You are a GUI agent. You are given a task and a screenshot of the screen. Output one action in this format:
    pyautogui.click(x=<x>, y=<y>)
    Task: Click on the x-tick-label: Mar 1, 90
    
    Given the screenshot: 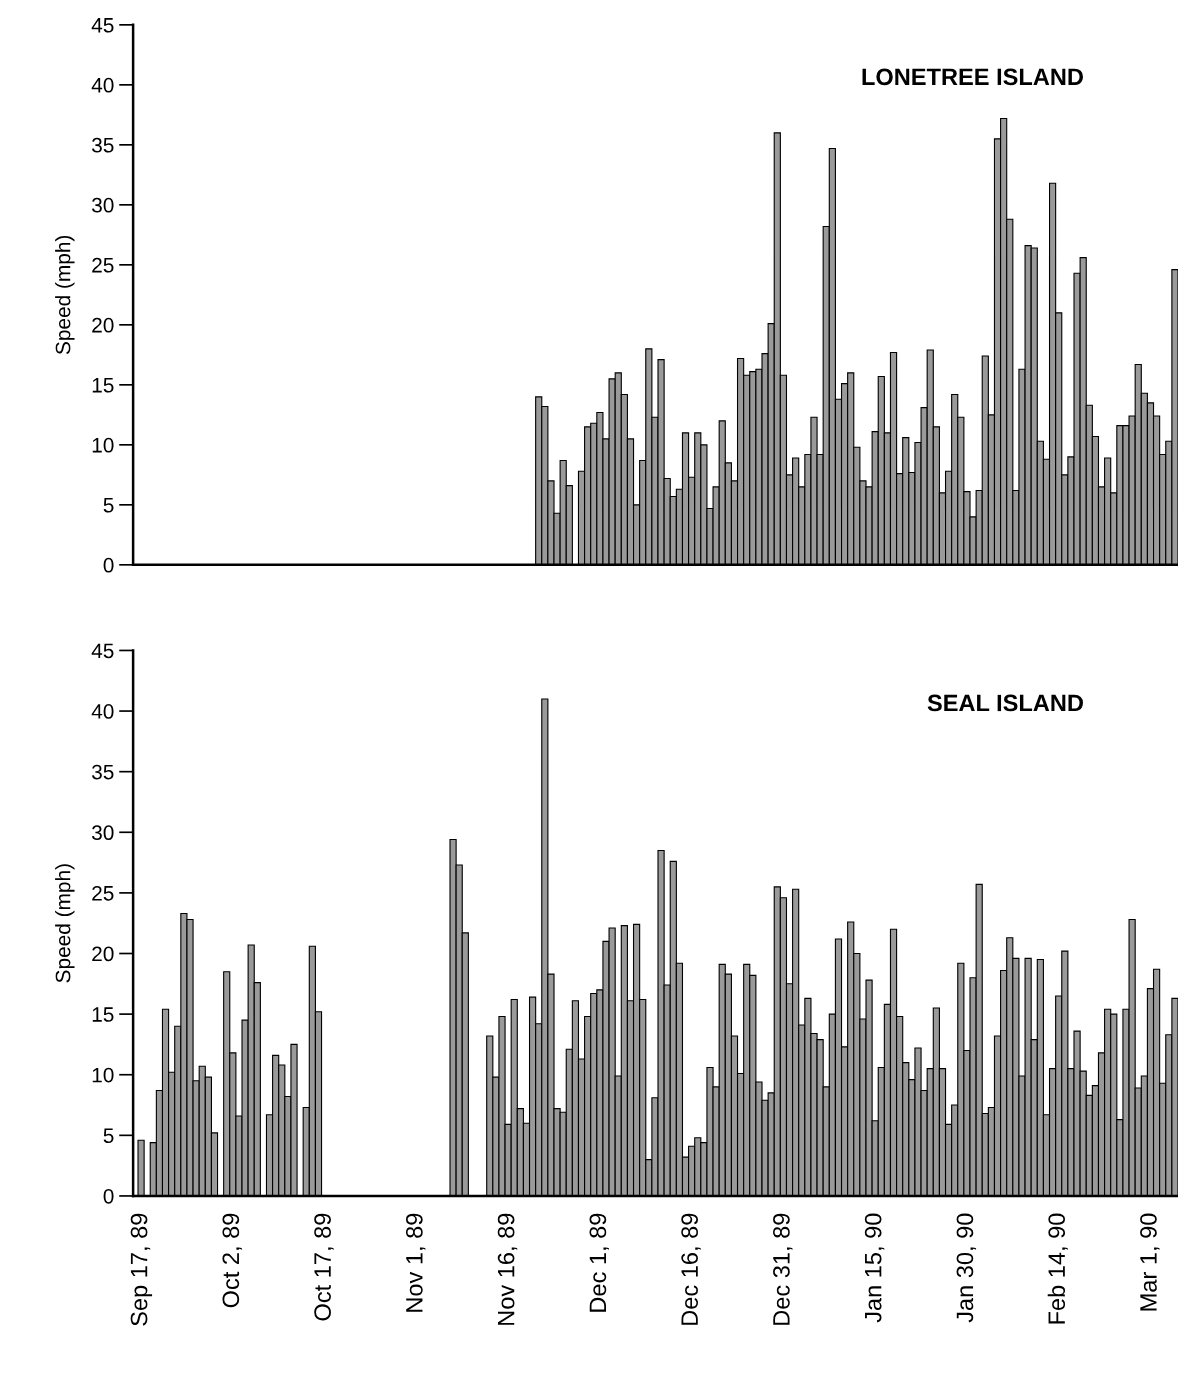 What is the action you would take?
    pyautogui.click(x=1150, y=1262)
    